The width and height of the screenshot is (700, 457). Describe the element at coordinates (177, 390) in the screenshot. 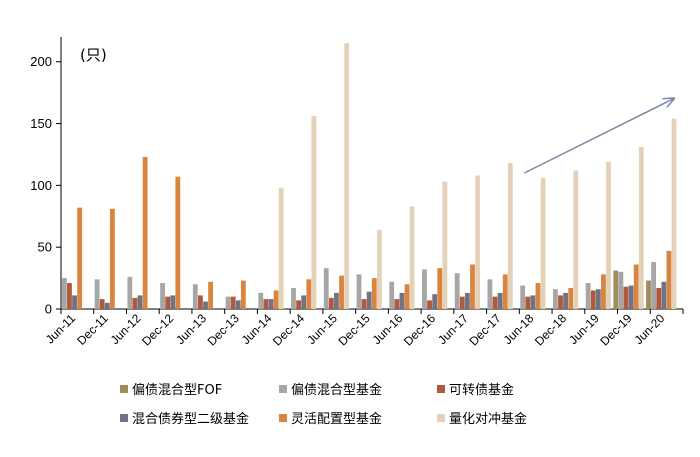

I see `legend-label: 偏债混合型FOF` at that location.